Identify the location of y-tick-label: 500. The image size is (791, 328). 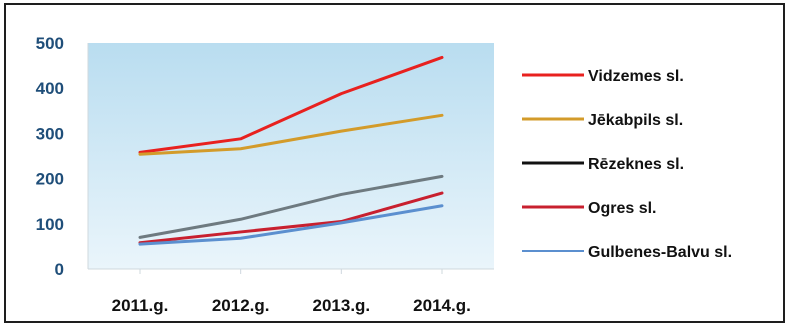
(50, 43).